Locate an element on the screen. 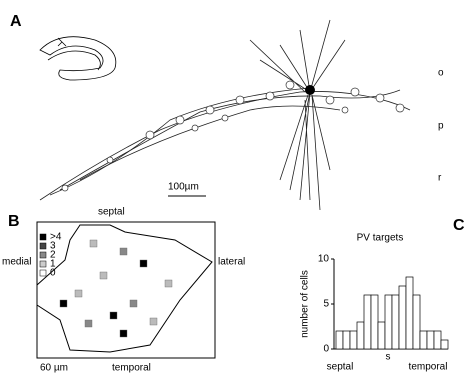 Image resolution: width=474 pixels, height=375 pixels. scale-bar-label: 60 µm is located at coordinates (54, 368).